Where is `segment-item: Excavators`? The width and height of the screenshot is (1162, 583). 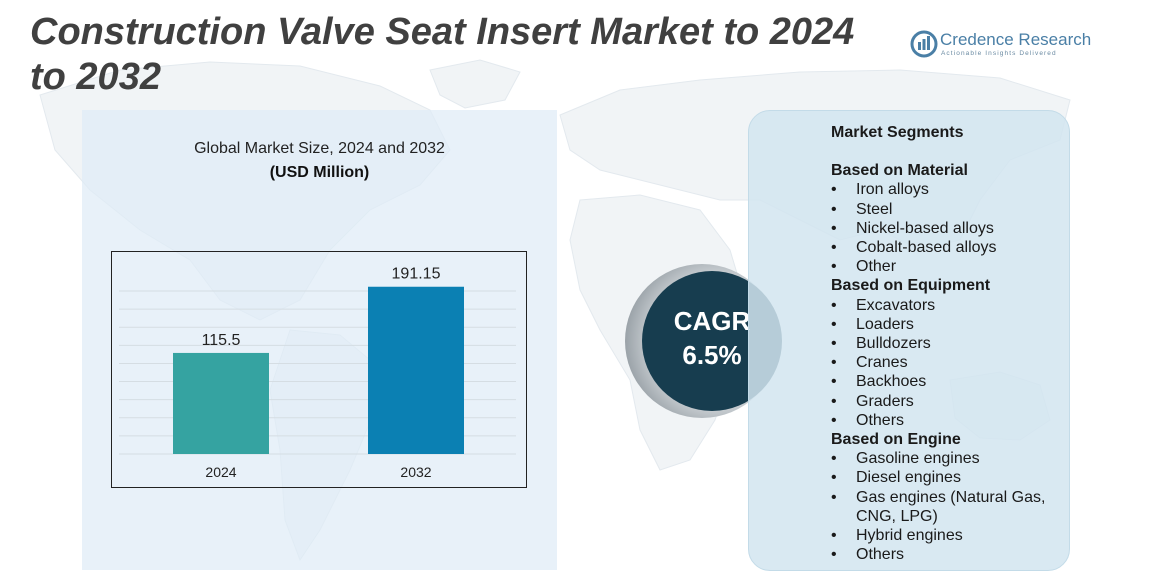 segment-item: Excavators is located at coordinates (950, 305).